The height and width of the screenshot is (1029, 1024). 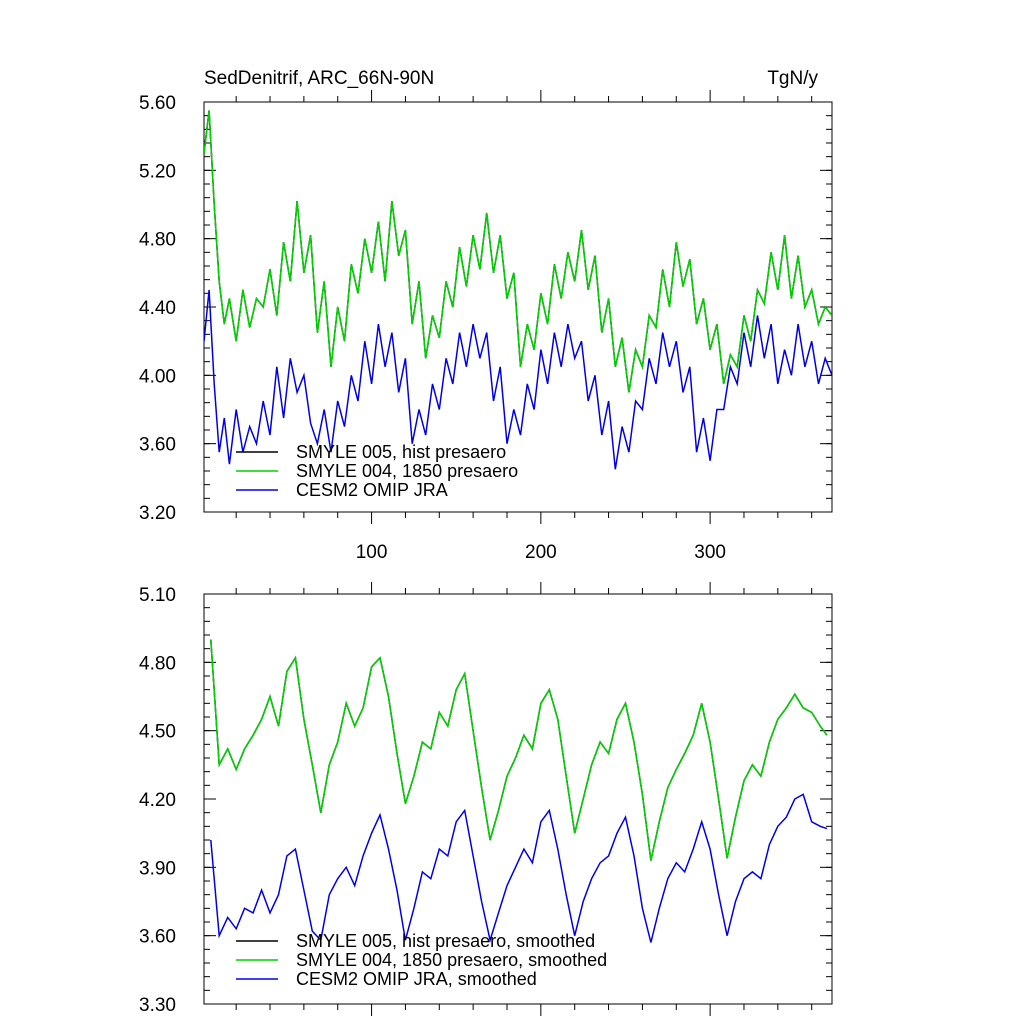 I want to click on x-tick-label: 200, so click(x=541, y=552).